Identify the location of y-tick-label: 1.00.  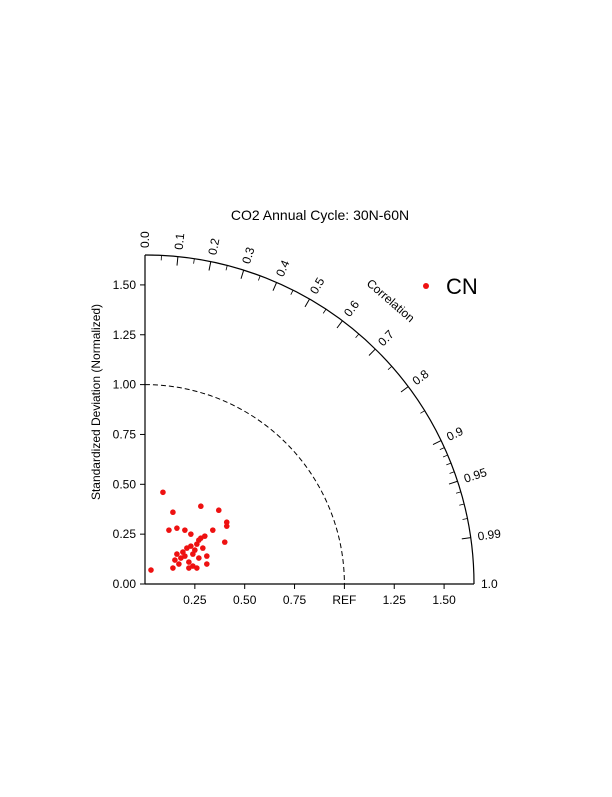
(125, 385).